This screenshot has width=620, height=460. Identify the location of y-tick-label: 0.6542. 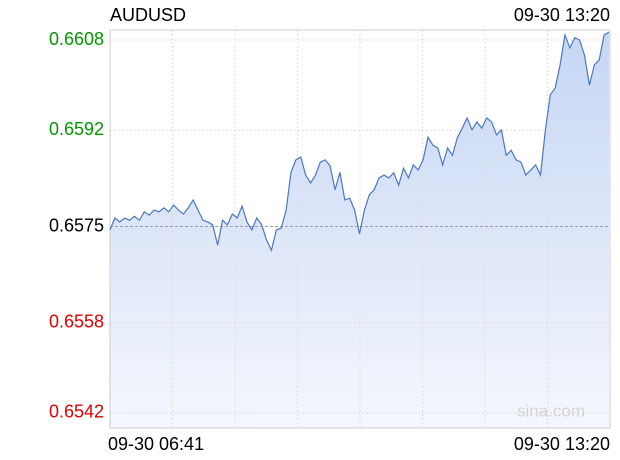
(76, 412).